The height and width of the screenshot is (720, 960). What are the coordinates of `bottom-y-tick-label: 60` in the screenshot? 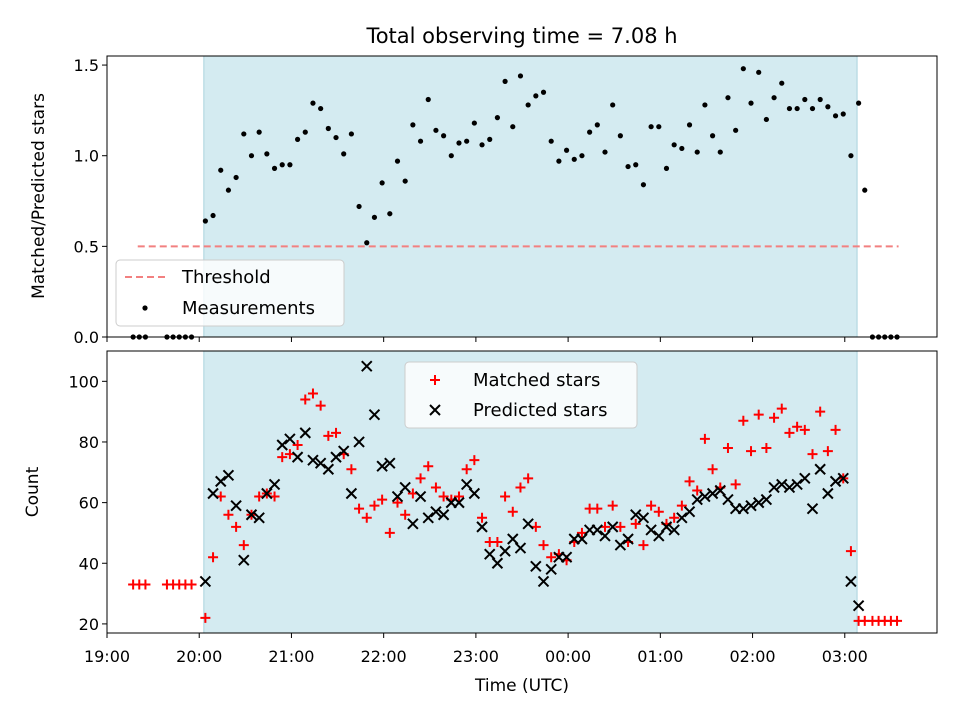 It's located at (89, 503).